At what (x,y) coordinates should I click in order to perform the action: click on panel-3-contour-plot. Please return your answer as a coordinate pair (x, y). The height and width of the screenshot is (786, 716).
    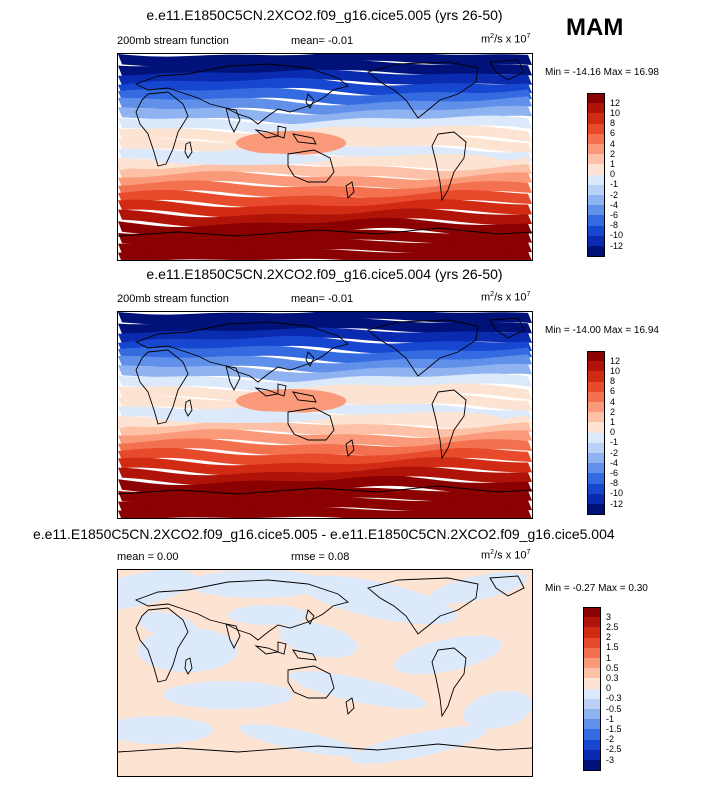
    Looking at the image, I should click on (325, 667).